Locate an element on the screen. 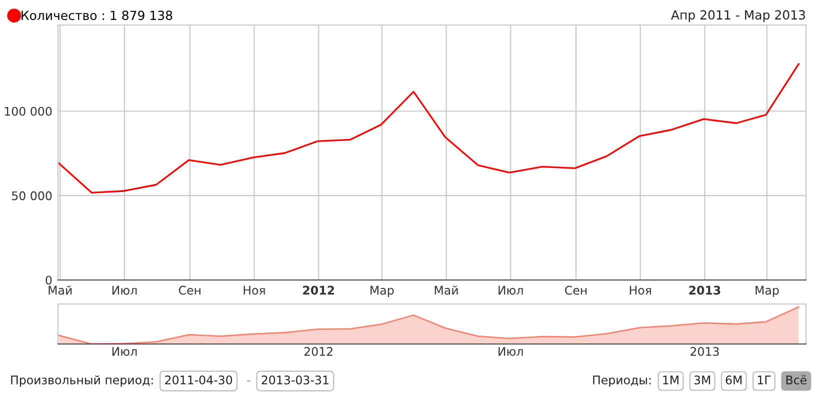 The height and width of the screenshot is (399, 815). y-tick-label: 0 is located at coordinates (49, 280).